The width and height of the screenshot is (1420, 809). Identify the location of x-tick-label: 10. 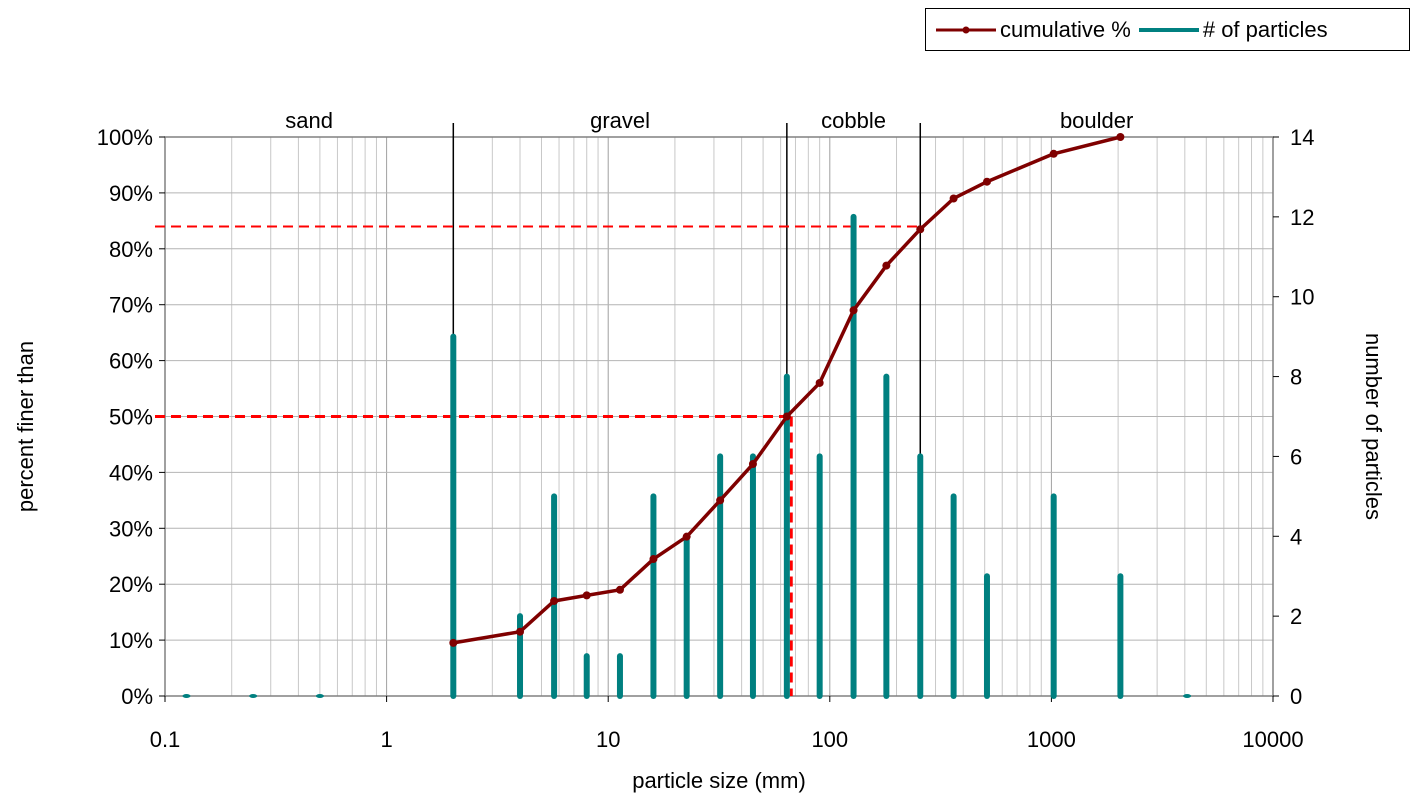
(608, 739).